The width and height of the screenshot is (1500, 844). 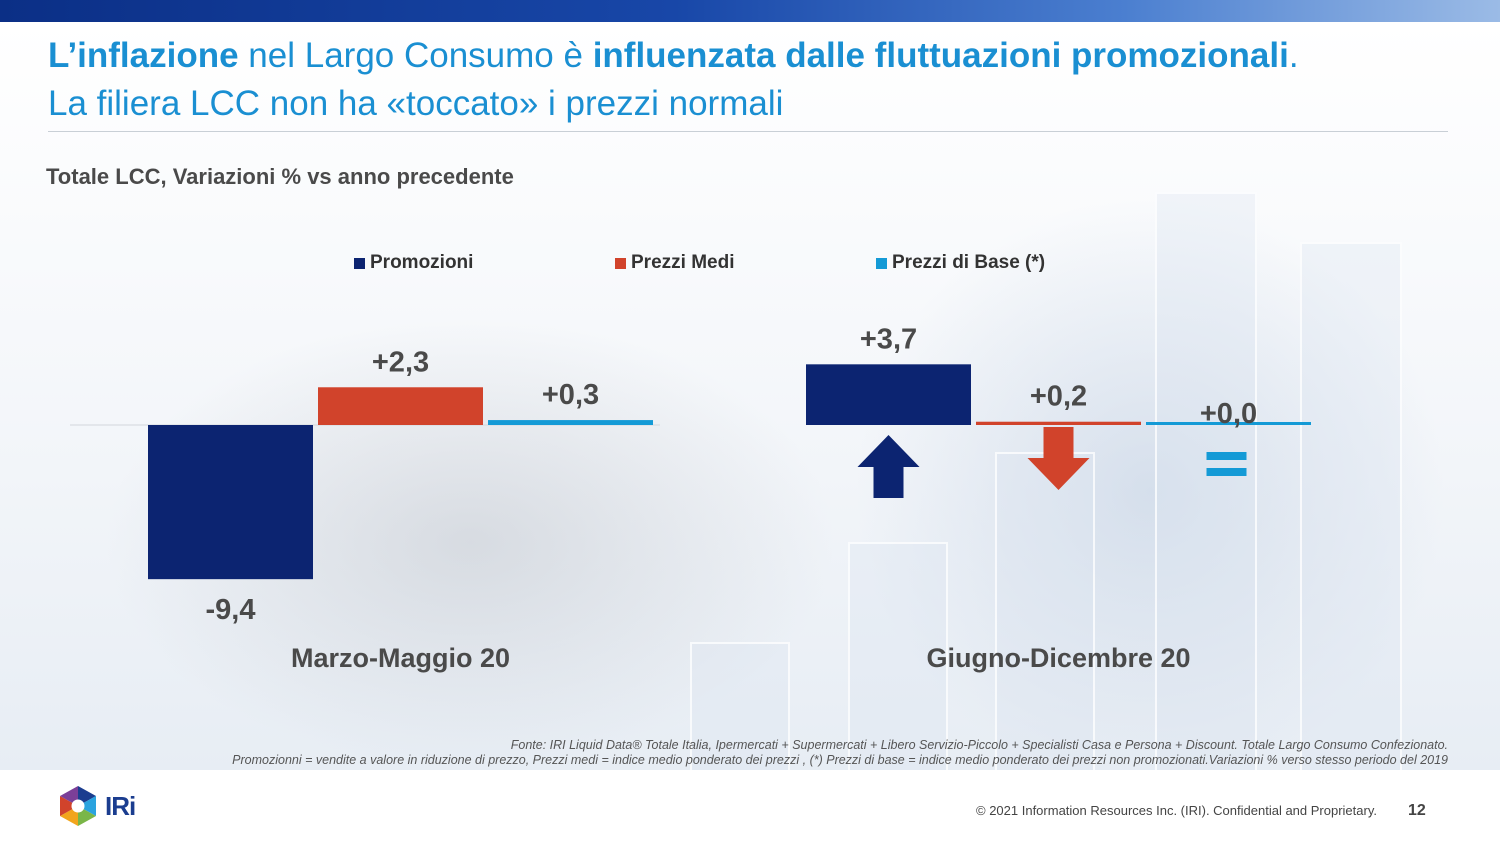 What do you see at coordinates (683, 262) in the screenshot?
I see `legend-label: Prezzi Medi` at bounding box center [683, 262].